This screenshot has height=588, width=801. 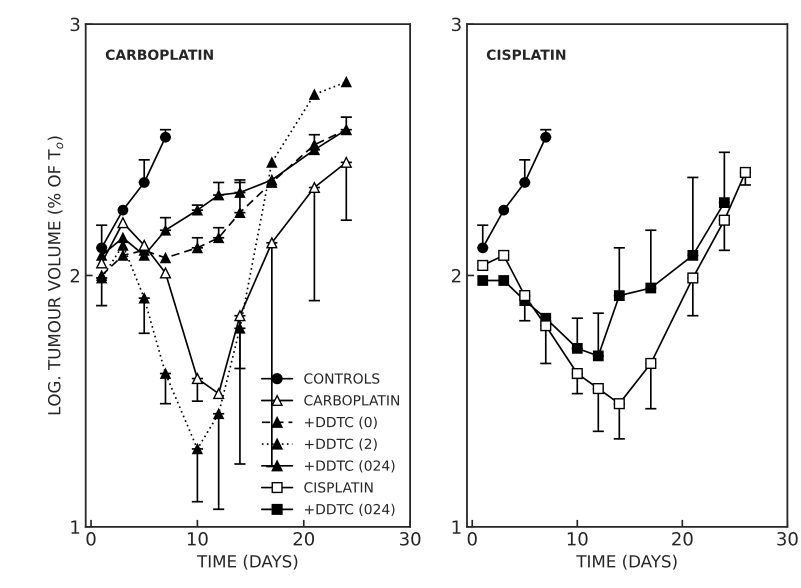 What do you see at coordinates (56, 275) in the screenshot?
I see `y-axis-title: LOG. TUMOUR VOLUME (% OF T$_{o}$)` at bounding box center [56, 275].